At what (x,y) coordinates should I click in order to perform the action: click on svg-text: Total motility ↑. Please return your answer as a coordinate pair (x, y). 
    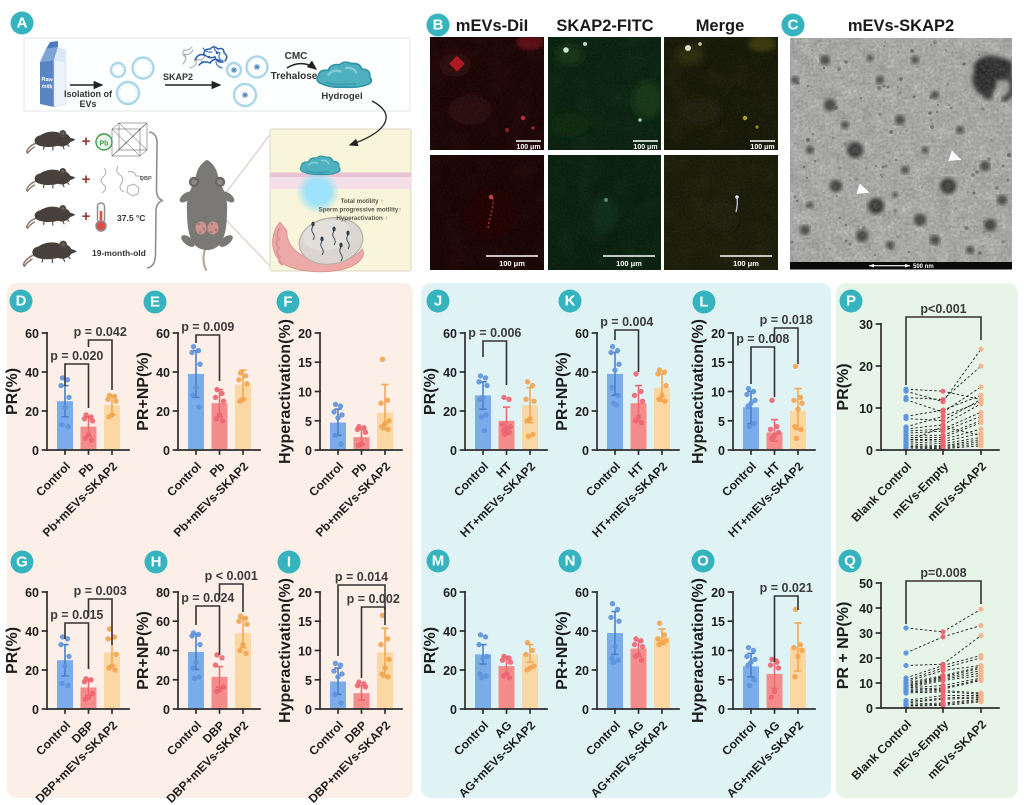
    Looking at the image, I should click on (362, 201).